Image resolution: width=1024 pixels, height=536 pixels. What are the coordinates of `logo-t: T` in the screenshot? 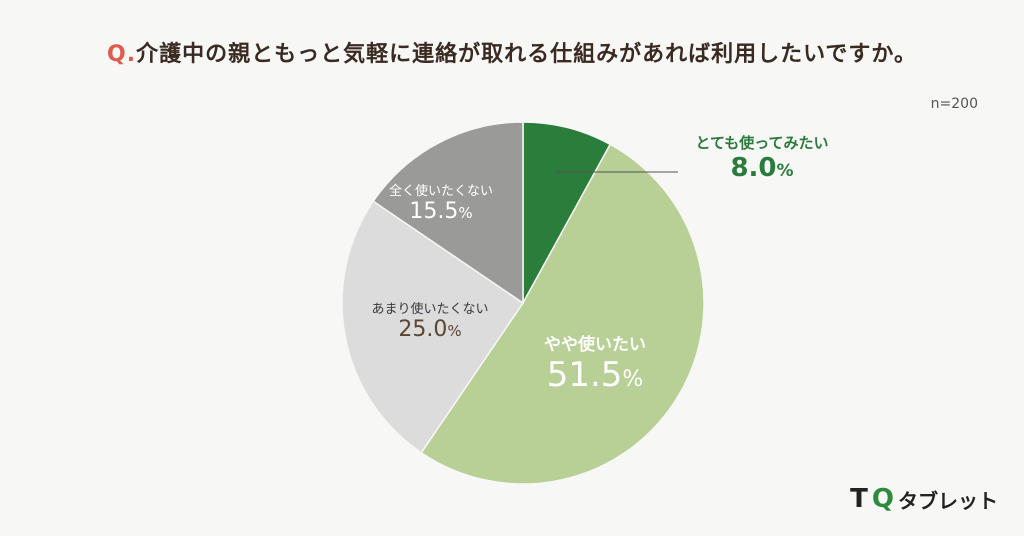 It's located at (859, 499).